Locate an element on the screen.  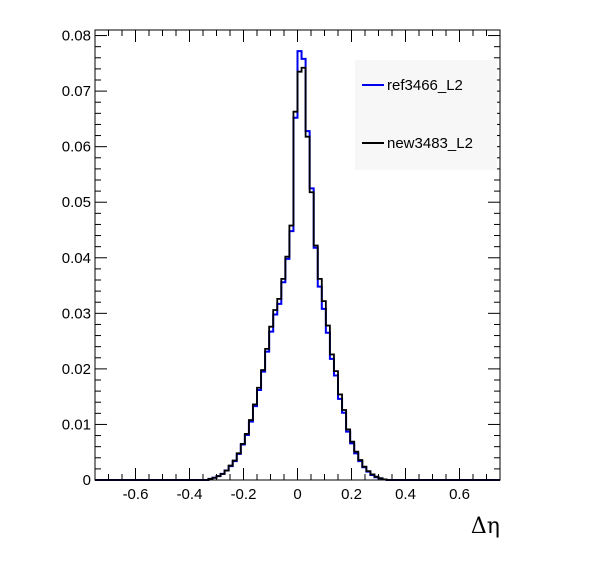
y-tick-label: 0.03 is located at coordinates (76, 313).